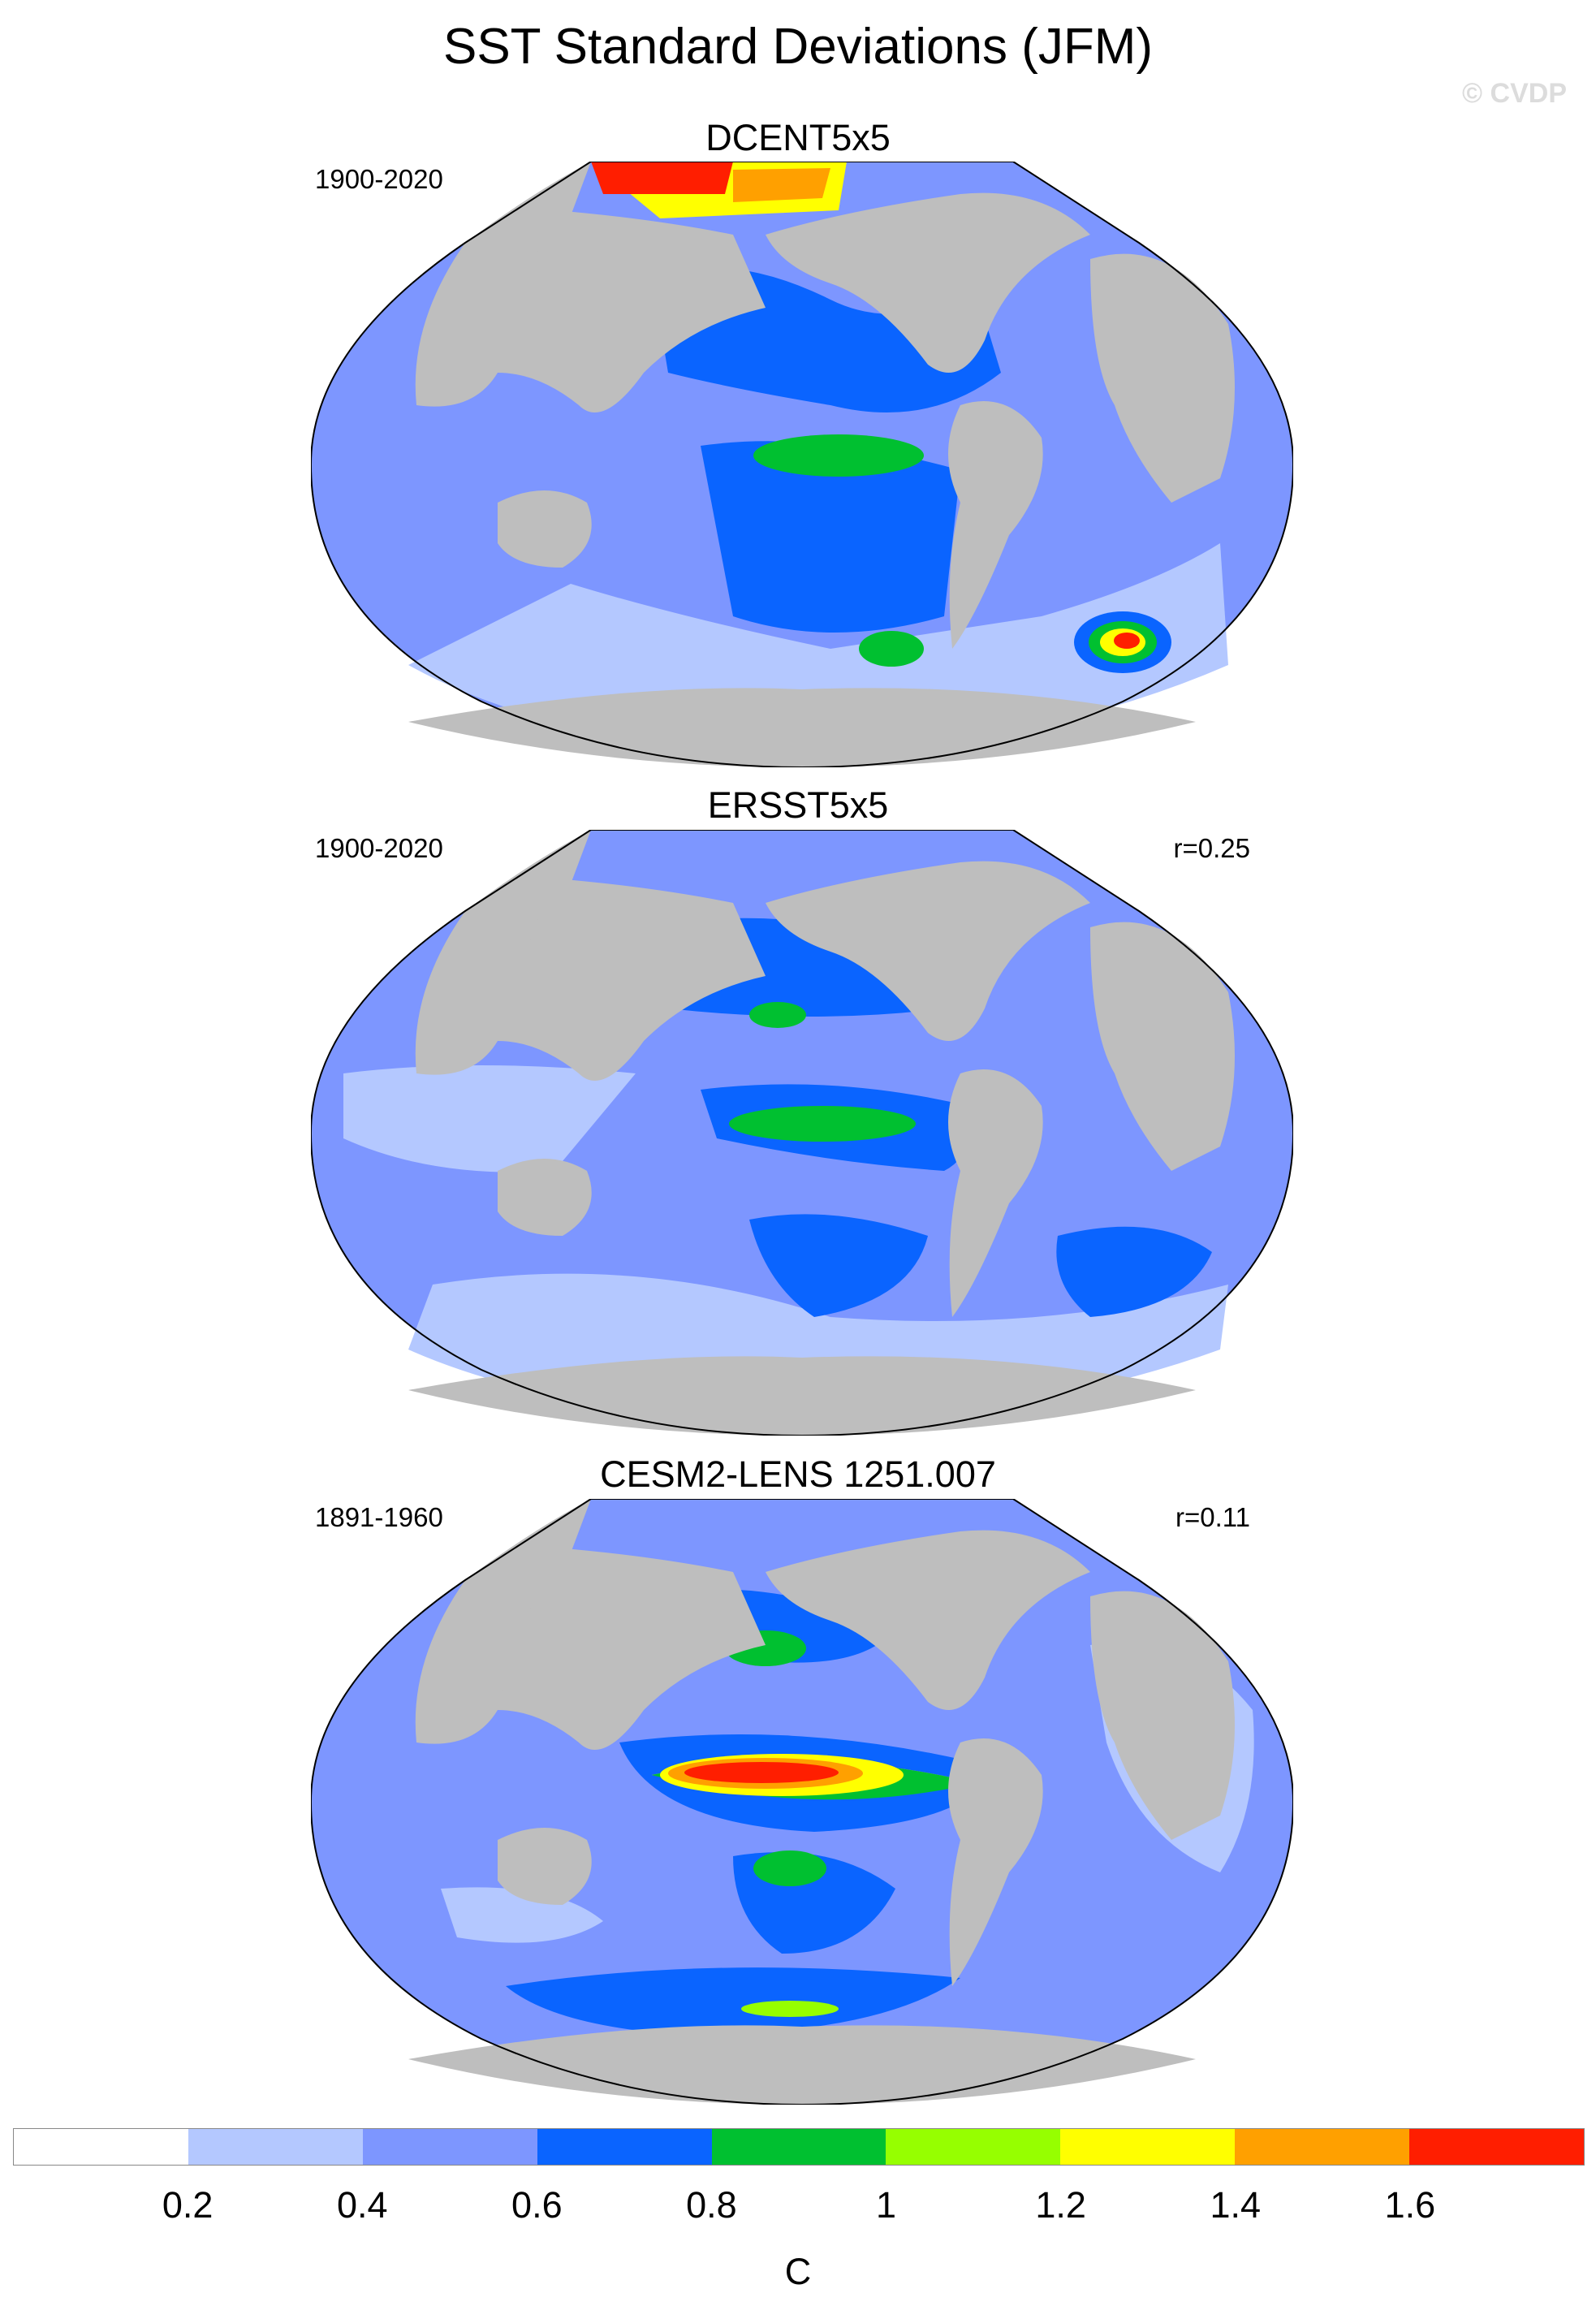 The image size is (1596, 2306). Describe the element at coordinates (188, 2205) in the screenshot. I see `colorbar-tick-label: 0.2` at that location.